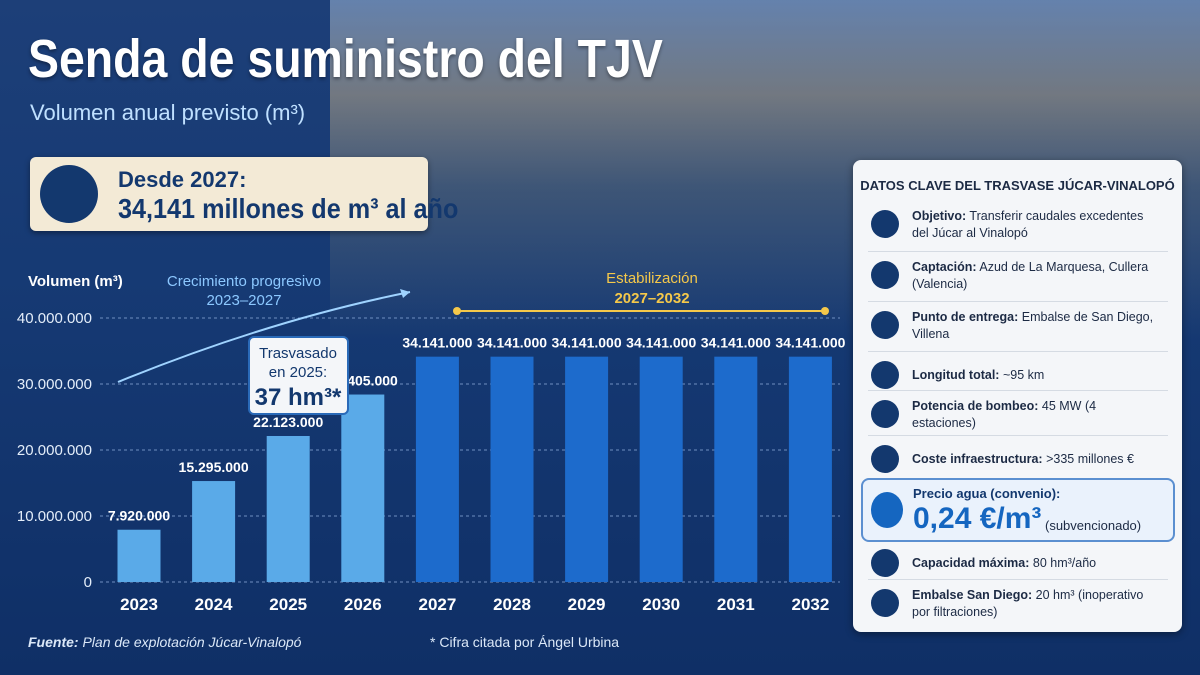 The width and height of the screenshot is (1200, 675). What do you see at coordinates (345, 59) in the screenshot?
I see `title: Senda de suministro del TJV` at bounding box center [345, 59].